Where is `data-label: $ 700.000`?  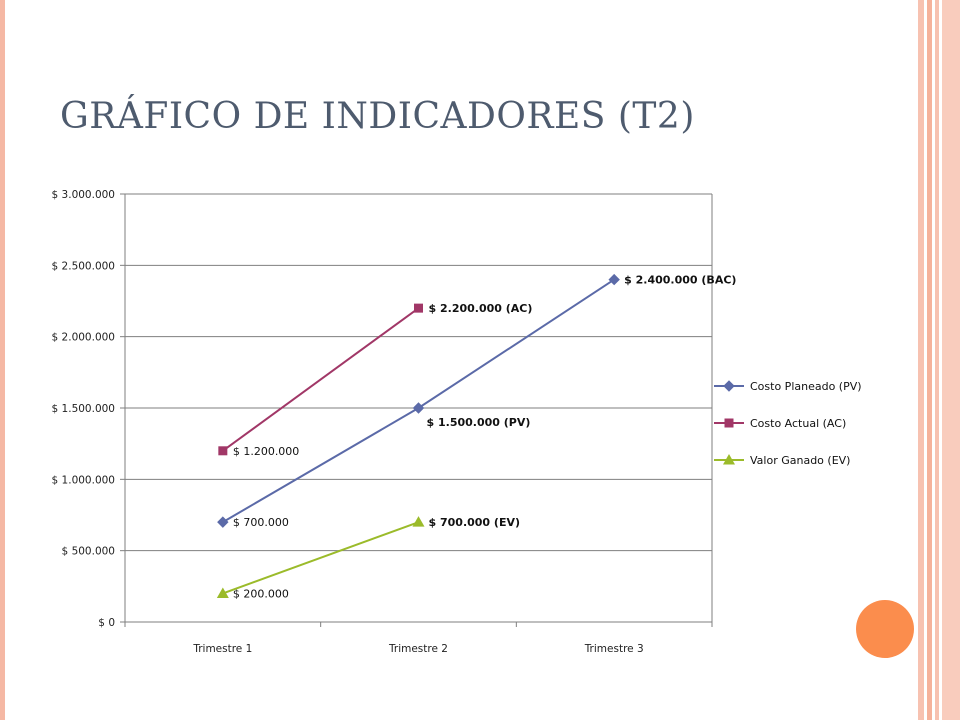 data-label: $ 700.000 is located at coordinates (261, 522).